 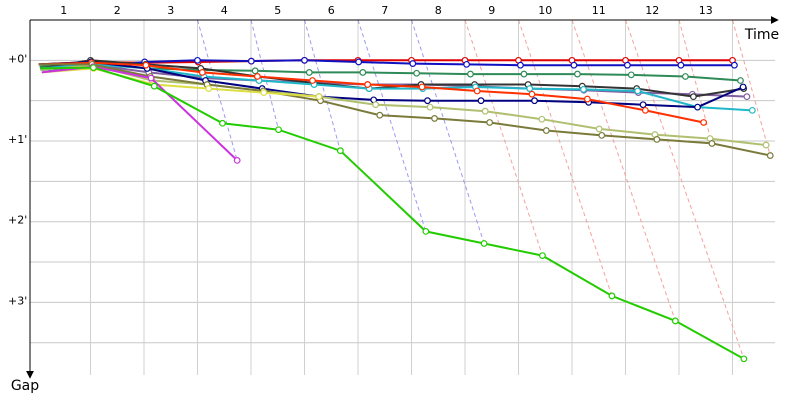 What do you see at coordinates (63, 10) in the screenshot?
I see `x-tick-label: 1` at bounding box center [63, 10].